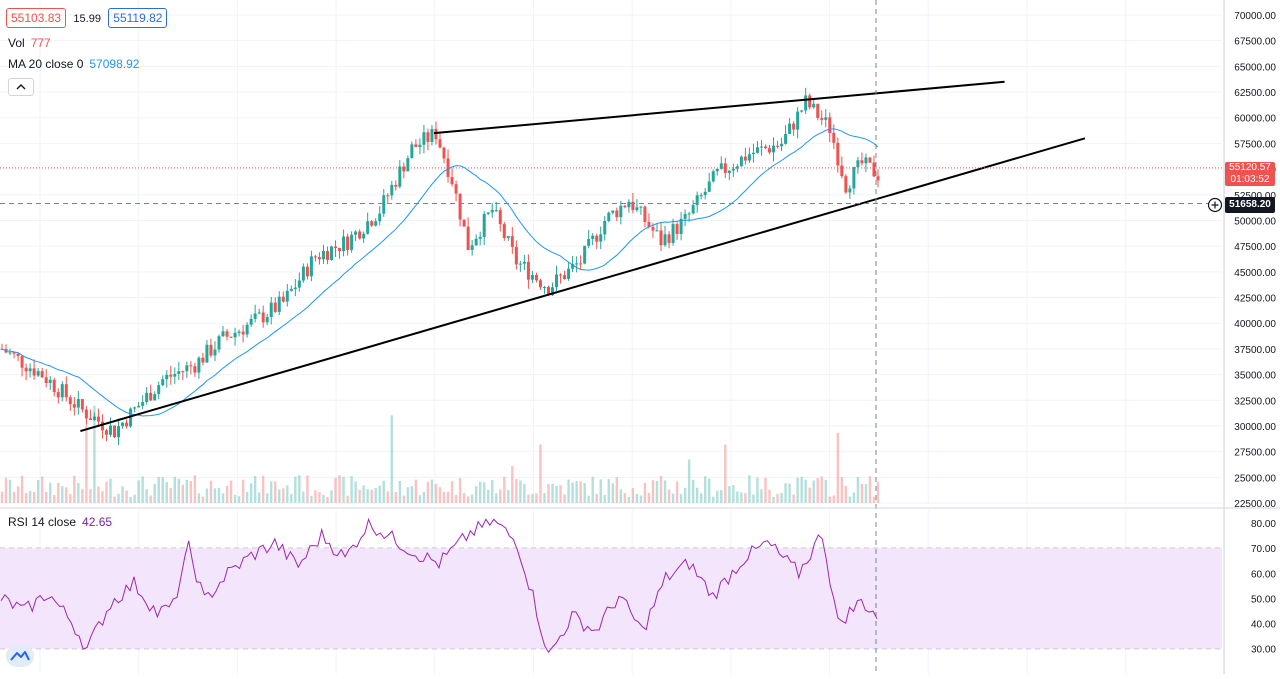  What do you see at coordinates (20, 656) in the screenshot?
I see `brand-logo-button` at bounding box center [20, 656].